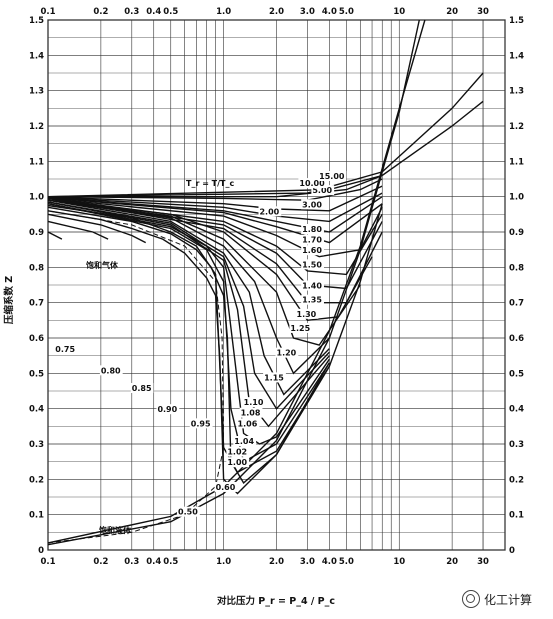 Image resolution: width=553 pixels, height=619 pixels. I want to click on curve-label-tr-10.00: 10.00, so click(312, 183).